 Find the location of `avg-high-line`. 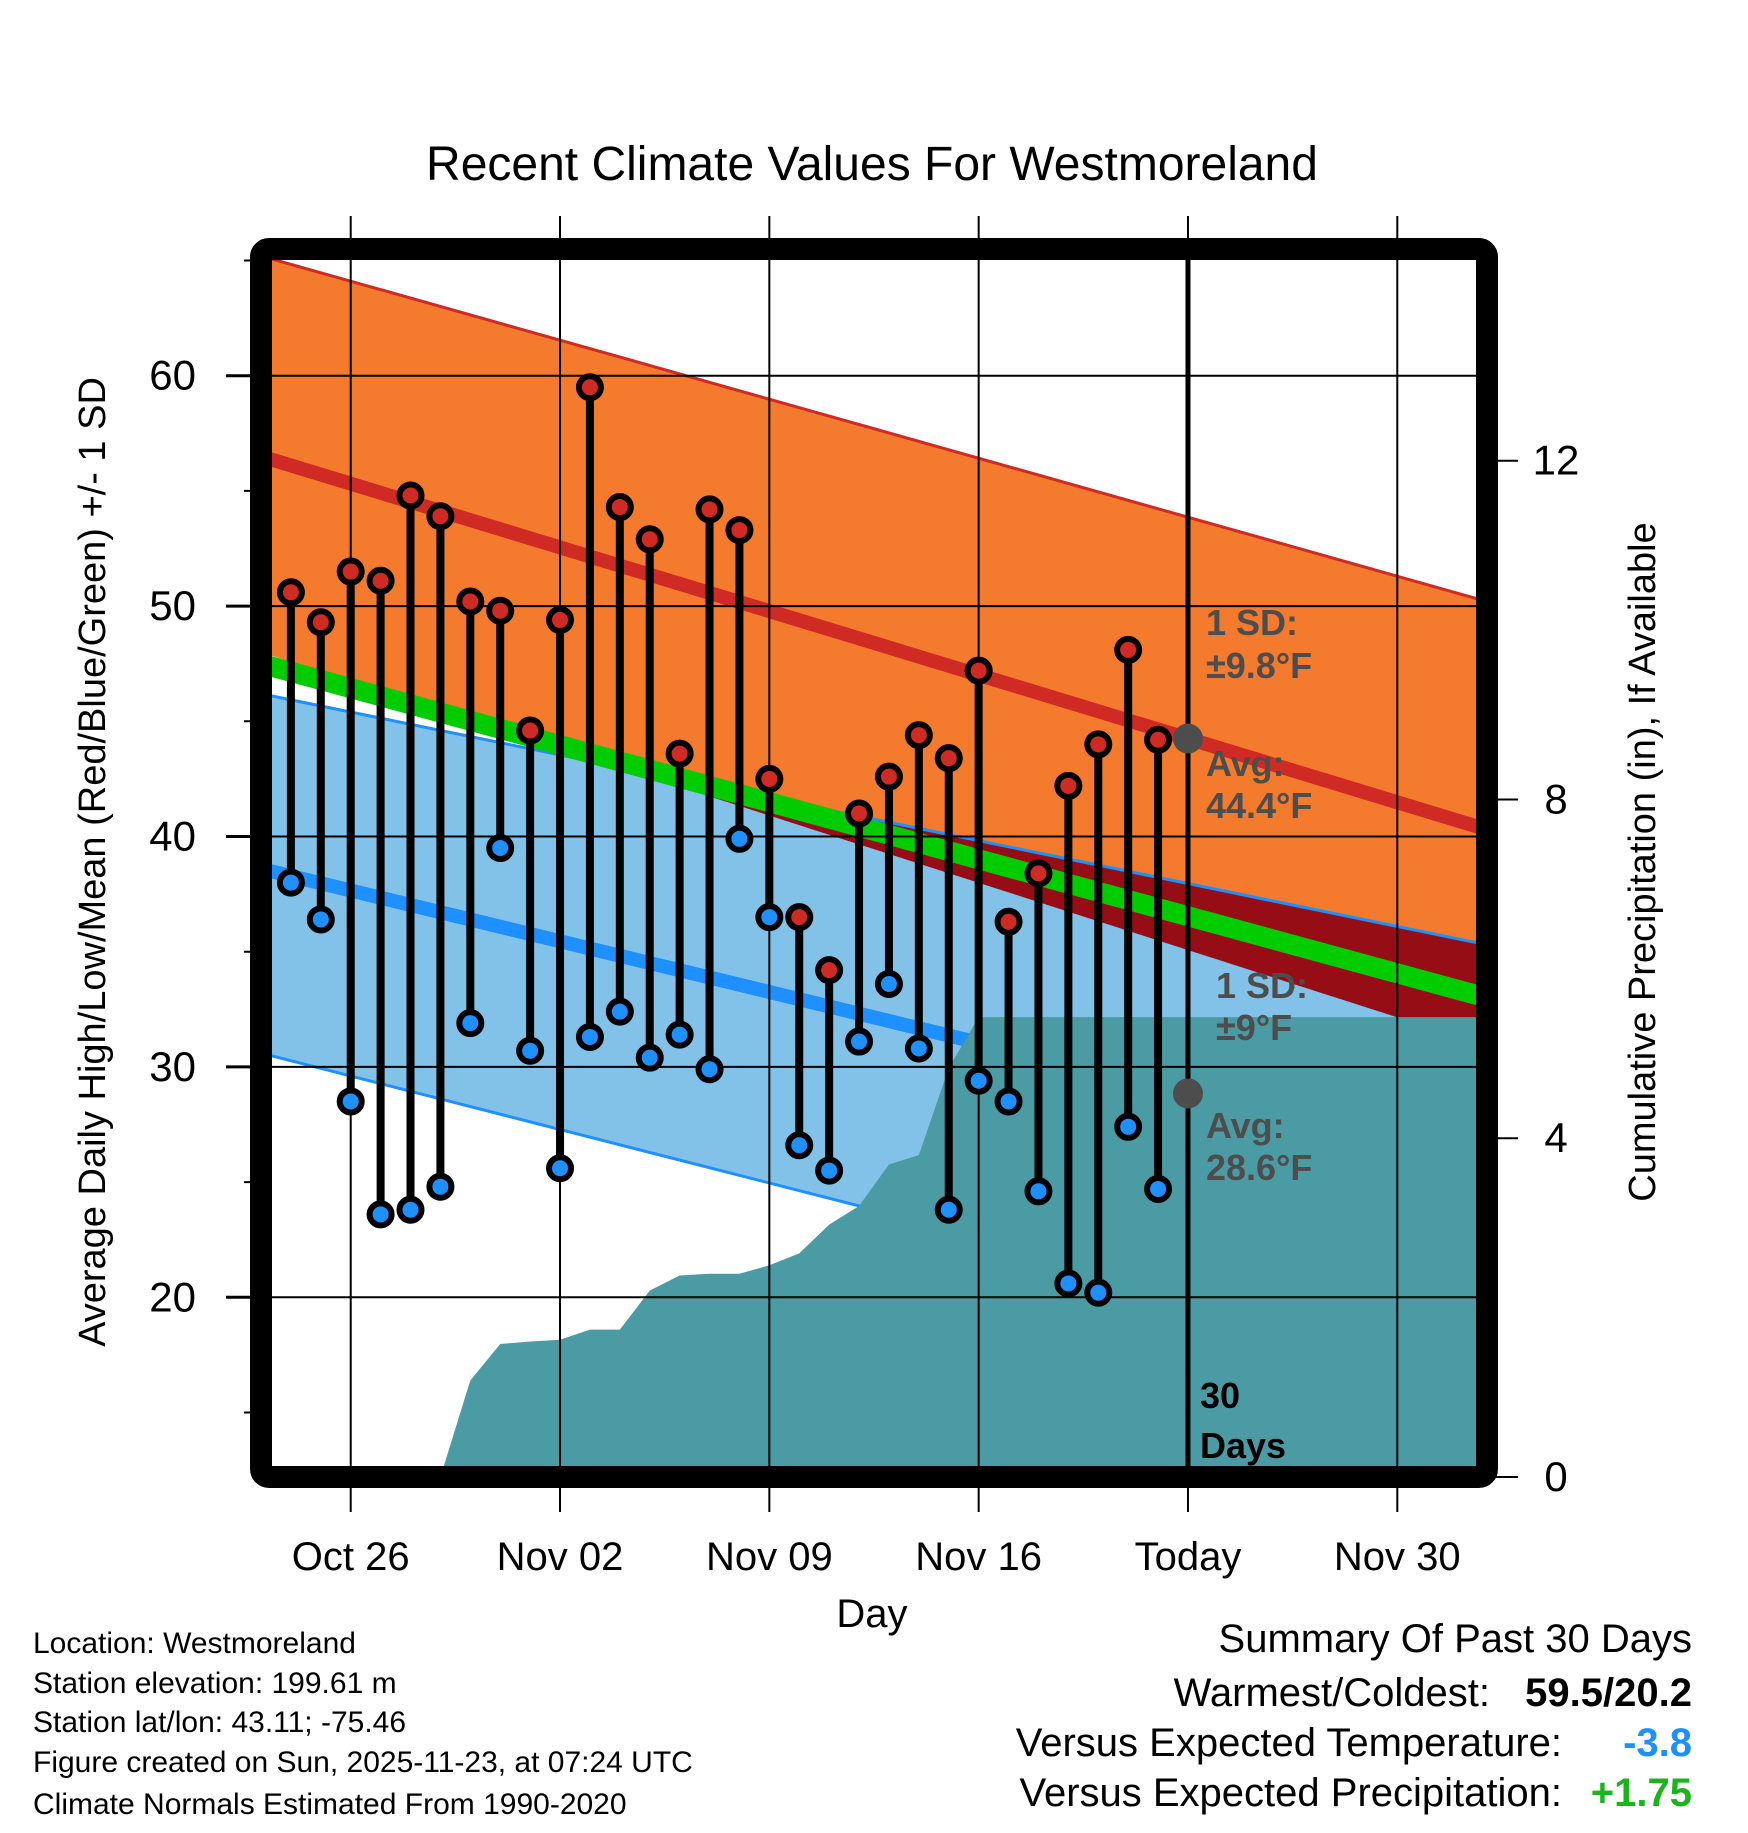

avg-high-line is located at coordinates (874, 643).